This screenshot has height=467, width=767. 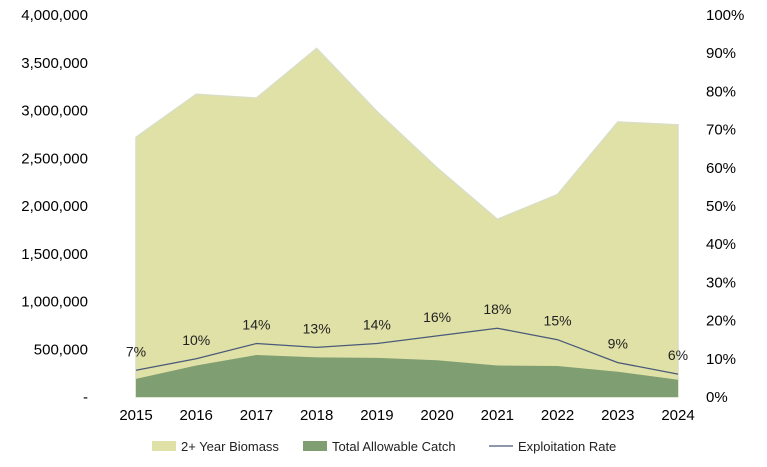 What do you see at coordinates (721, 168) in the screenshot?
I see `right-tick-label: 60%` at bounding box center [721, 168].